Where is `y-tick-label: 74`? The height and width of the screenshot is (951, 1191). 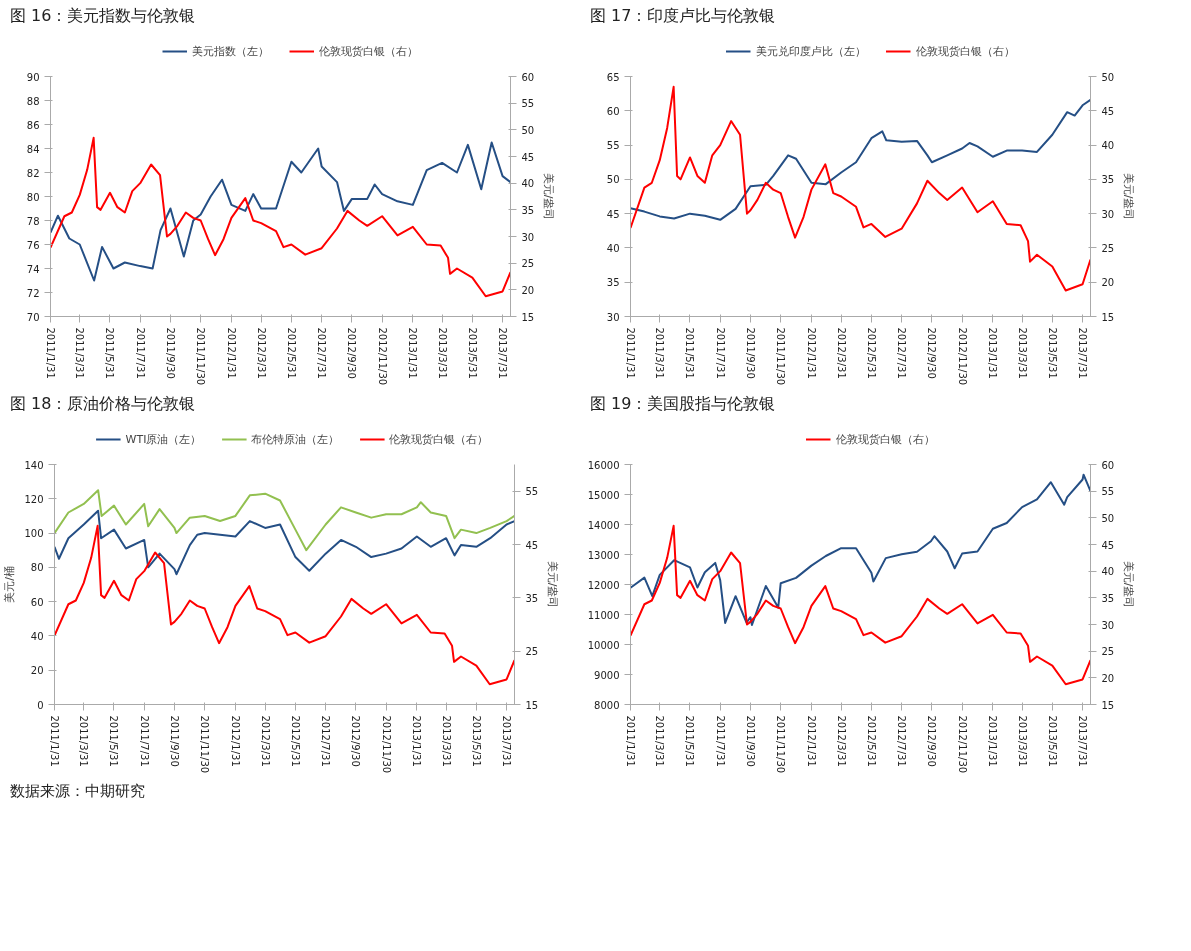
y-tick-label: 74 is located at coordinates (33, 269).